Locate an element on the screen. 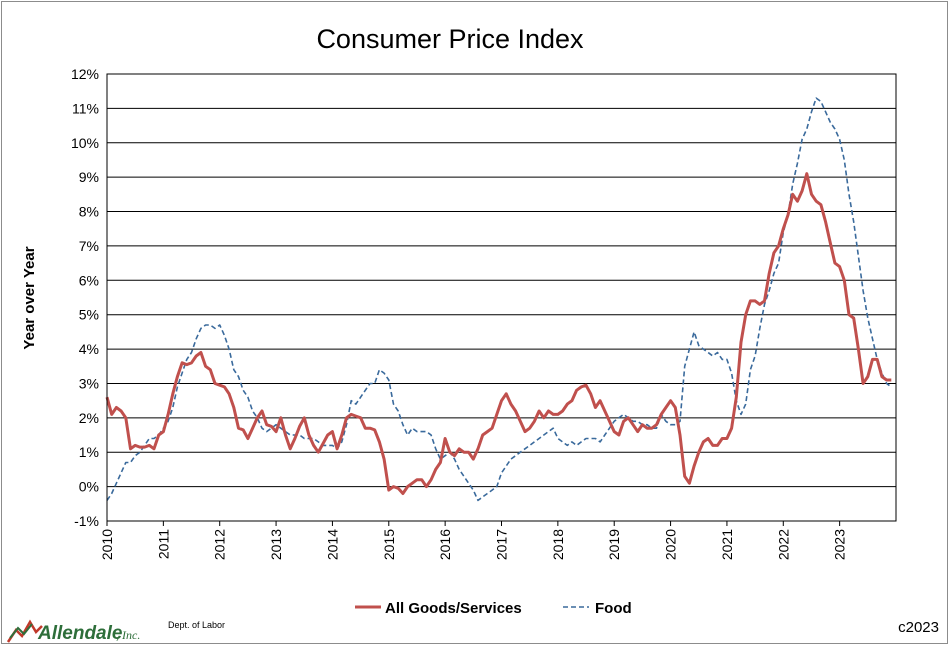 The height and width of the screenshot is (647, 951). y-axis-label: Year over Year is located at coordinates (29, 297).